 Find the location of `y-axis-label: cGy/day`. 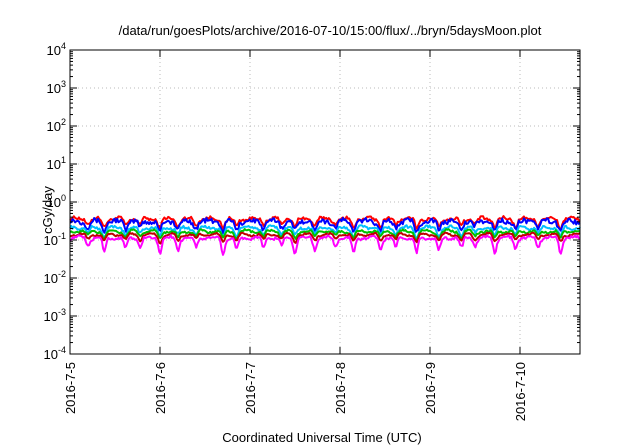

y-axis-label: cGy/day is located at coordinates (47, 210).